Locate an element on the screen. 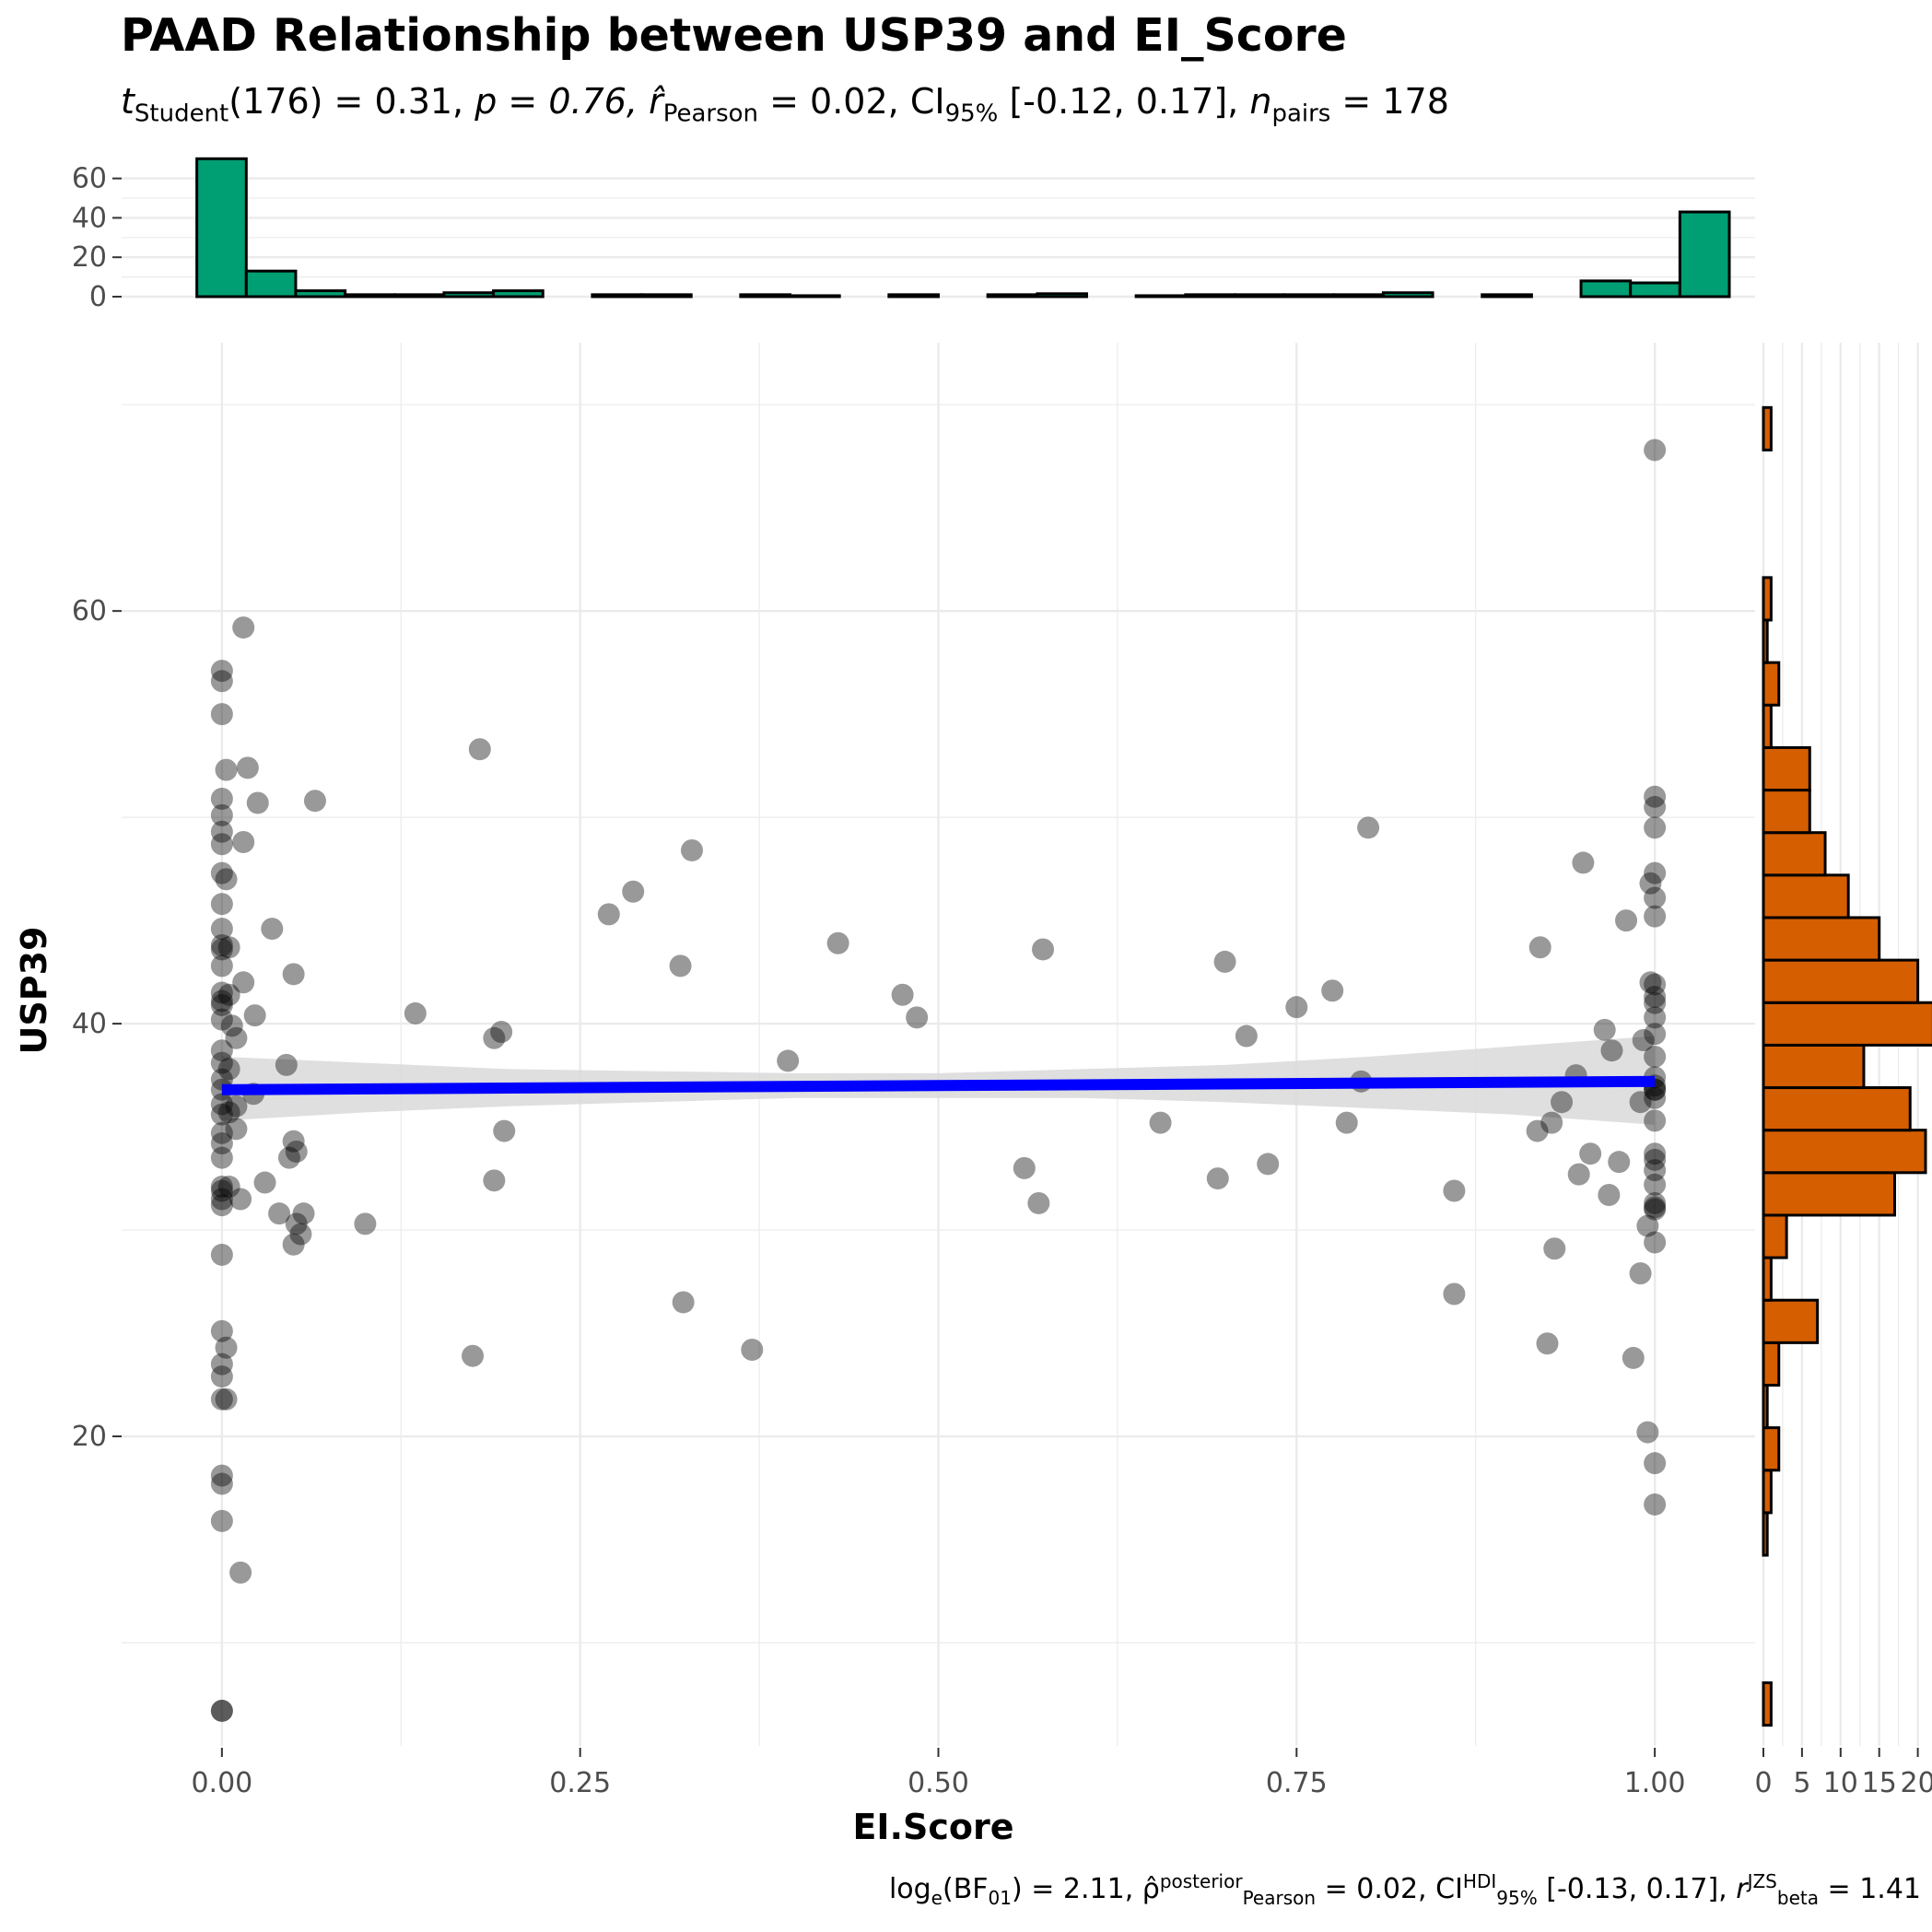  top-hist-tick-label: 0 is located at coordinates (98, 297).